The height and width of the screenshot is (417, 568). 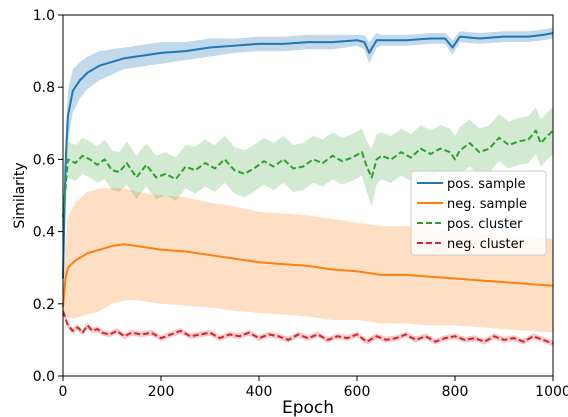 What do you see at coordinates (313, 388) in the screenshot?
I see `x-axis: 0 200 400 600 800 1000` at bounding box center [313, 388].